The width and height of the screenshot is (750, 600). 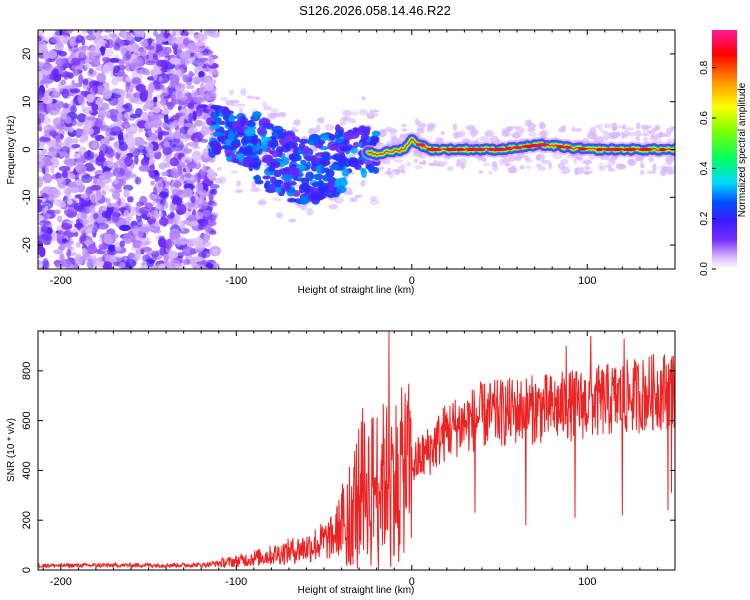 What do you see at coordinates (27, 149) in the screenshot?
I see `y-tick-label: 0` at bounding box center [27, 149].